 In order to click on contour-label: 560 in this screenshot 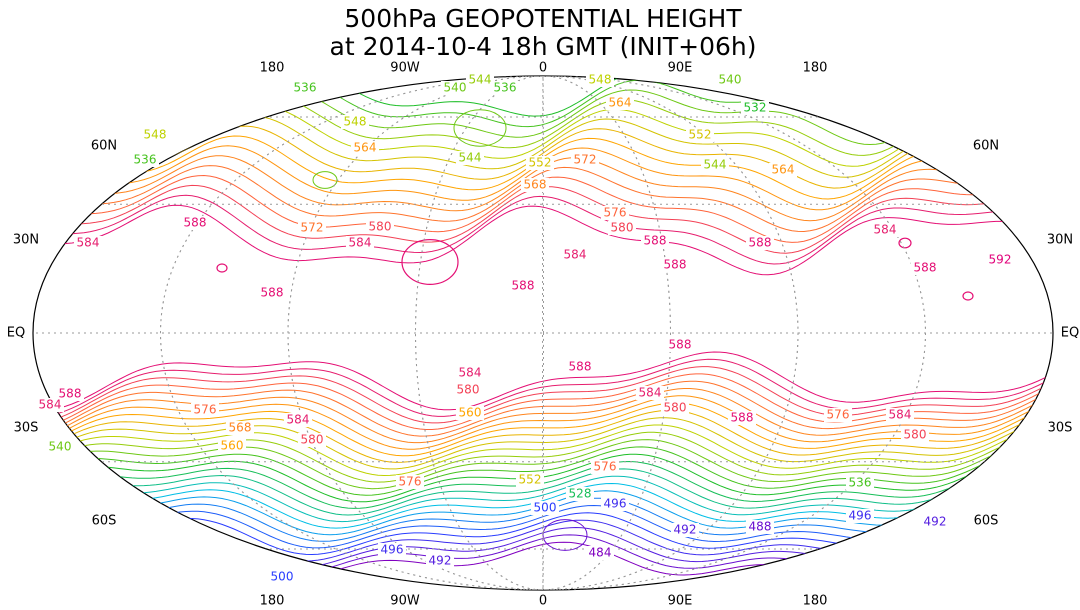, I will do `click(232, 446)`.